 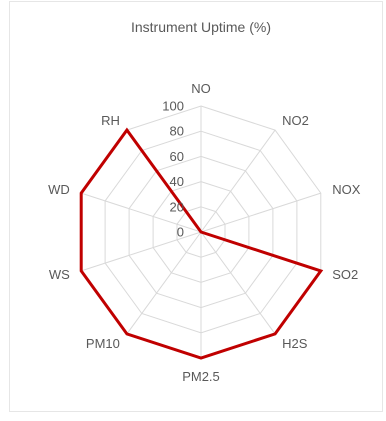 What do you see at coordinates (141, 212) in the screenshot?
I see `grid-spoke-wd` at bounding box center [141, 212].